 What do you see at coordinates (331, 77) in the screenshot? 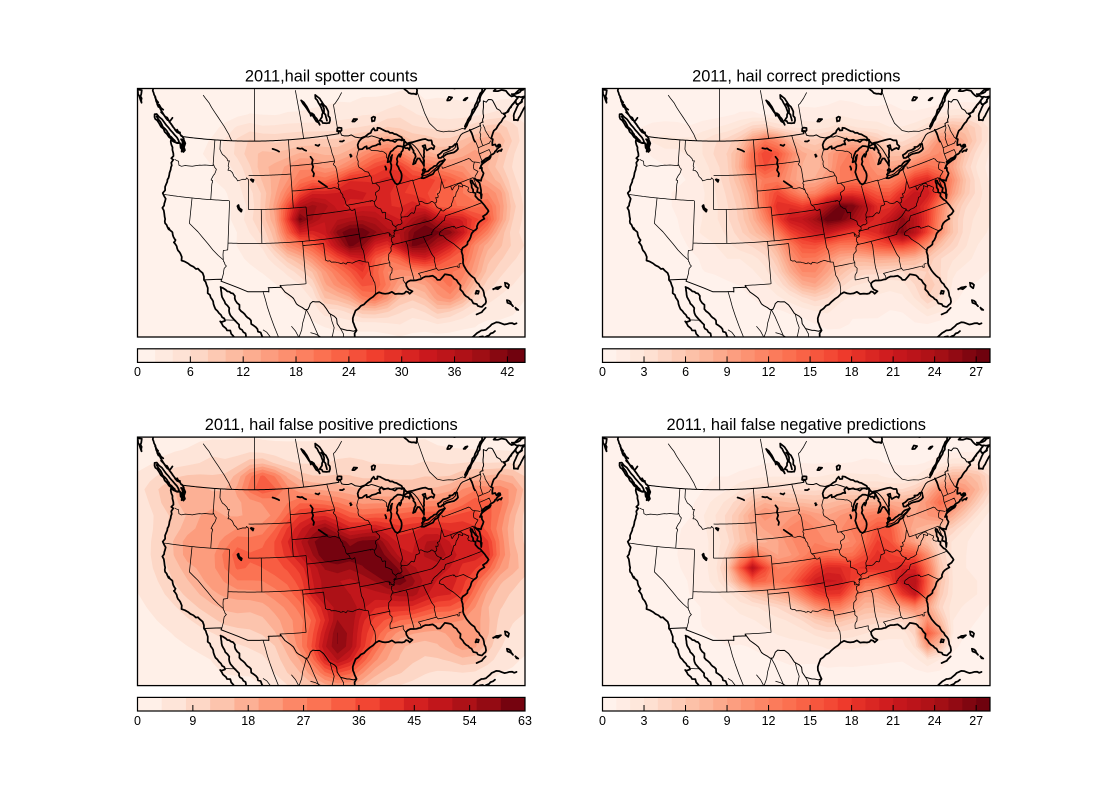
I see `svg-text: 2011,hail spotter counts` at bounding box center [331, 77].